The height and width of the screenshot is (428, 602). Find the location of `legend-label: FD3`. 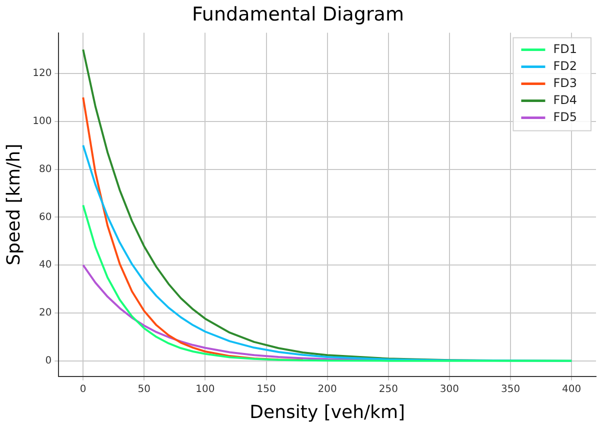

legend-label: FD3 is located at coordinates (565, 83).